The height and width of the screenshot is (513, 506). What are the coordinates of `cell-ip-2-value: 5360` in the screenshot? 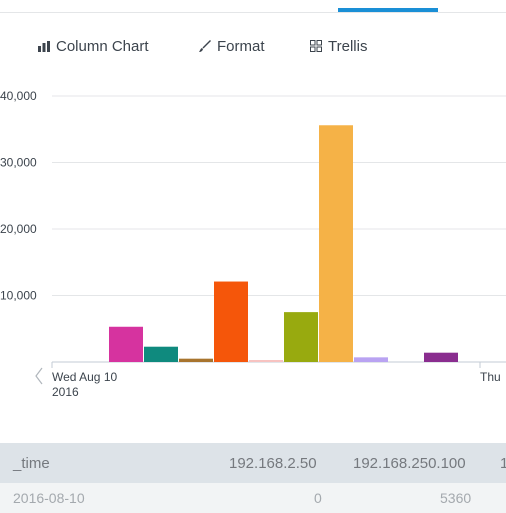 It's located at (456, 498).